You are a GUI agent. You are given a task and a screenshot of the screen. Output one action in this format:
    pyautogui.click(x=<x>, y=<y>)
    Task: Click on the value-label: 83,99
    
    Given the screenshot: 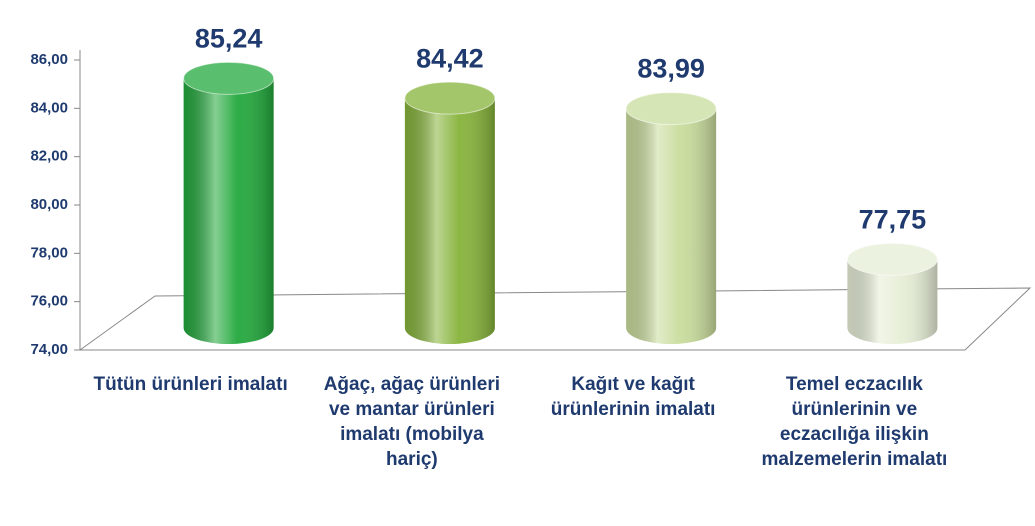 What is the action you would take?
    pyautogui.click(x=671, y=69)
    